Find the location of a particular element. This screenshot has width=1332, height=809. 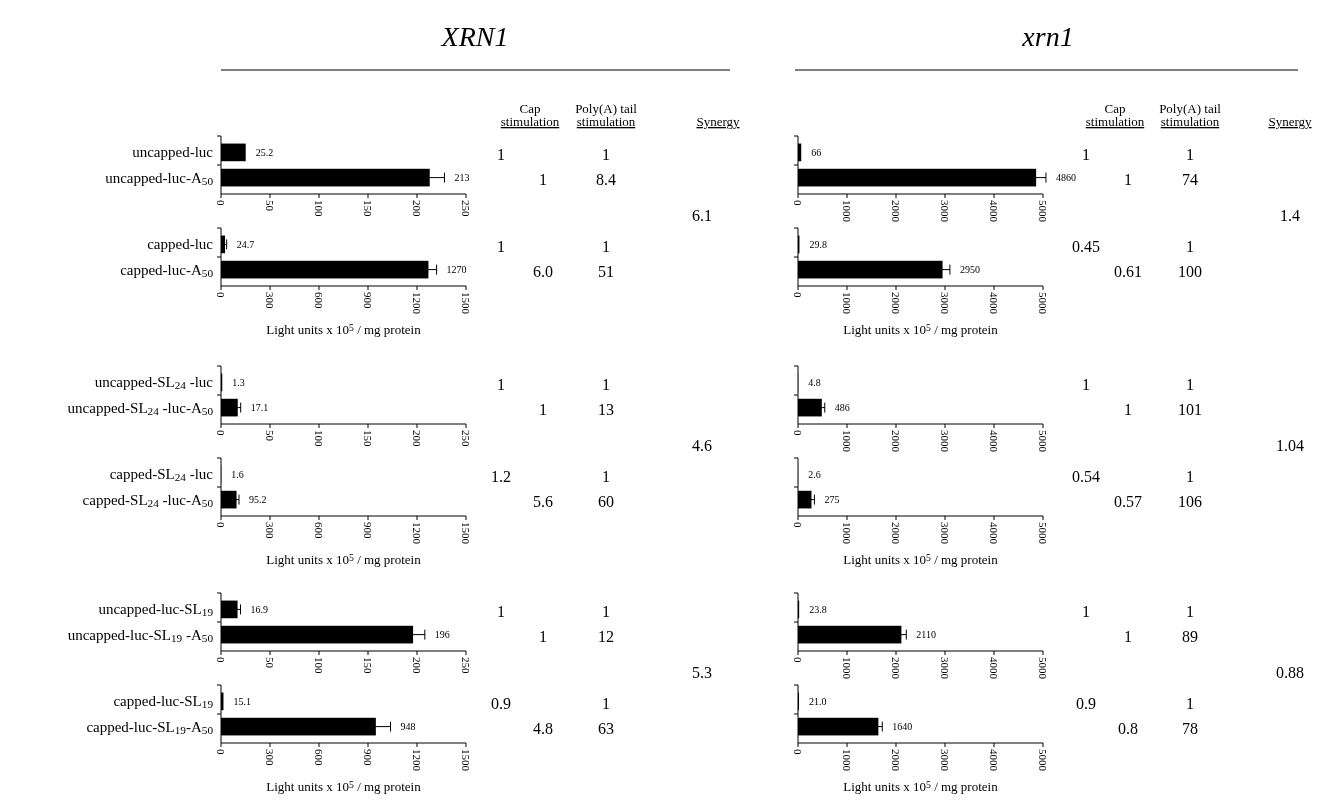

text: 0.57 is located at coordinates (1128, 502).